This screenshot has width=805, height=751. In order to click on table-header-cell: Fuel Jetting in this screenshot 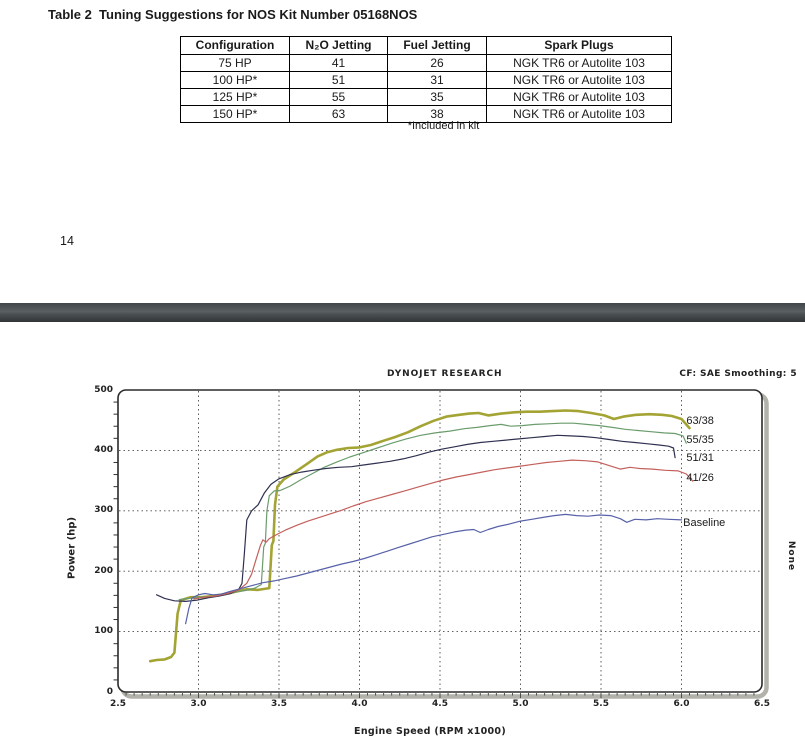, I will do `click(437, 45)`.